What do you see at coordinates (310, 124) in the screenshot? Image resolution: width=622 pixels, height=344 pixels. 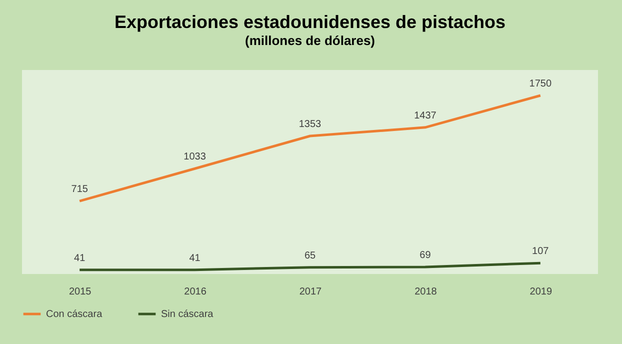 I see `data-label: 1353` at bounding box center [310, 124].